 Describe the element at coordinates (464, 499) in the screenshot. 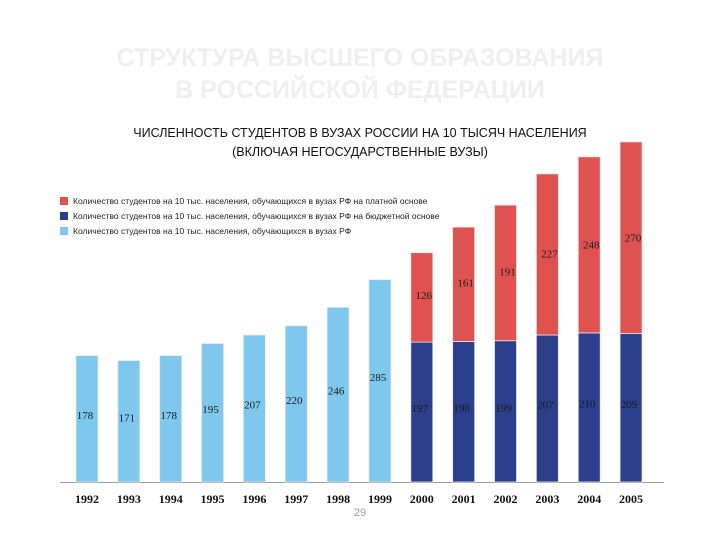

I see `x-tick-label: 2001` at that location.